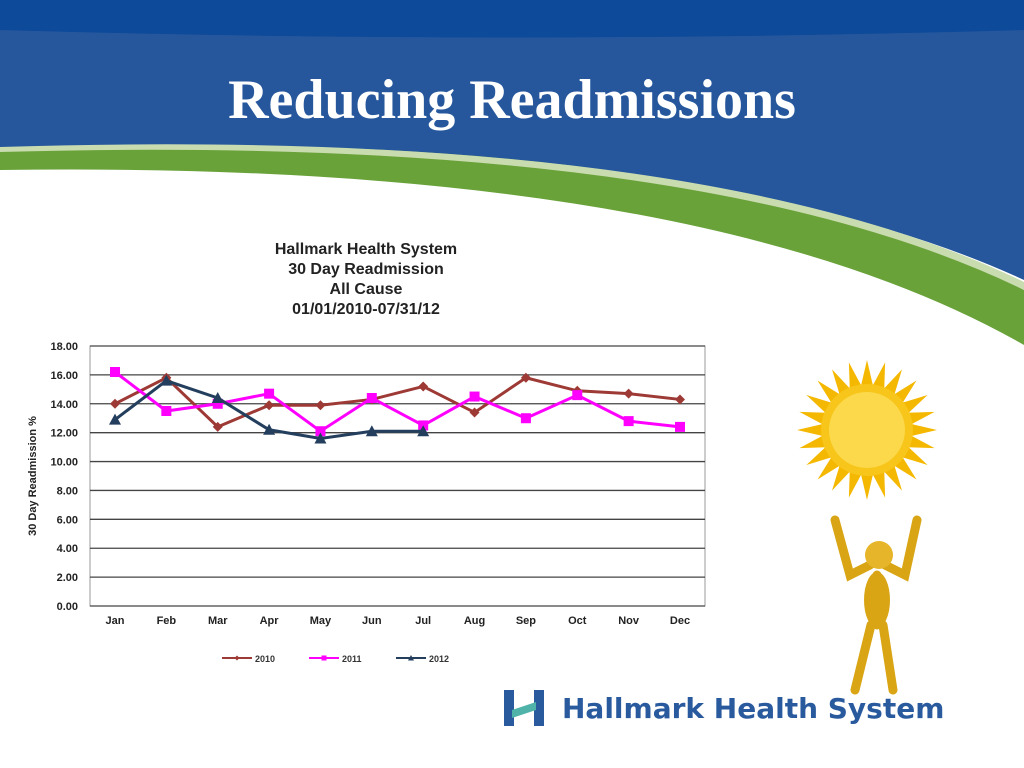  What do you see at coordinates (237, 658) in the screenshot?
I see `legend-marker-2010` at bounding box center [237, 658].